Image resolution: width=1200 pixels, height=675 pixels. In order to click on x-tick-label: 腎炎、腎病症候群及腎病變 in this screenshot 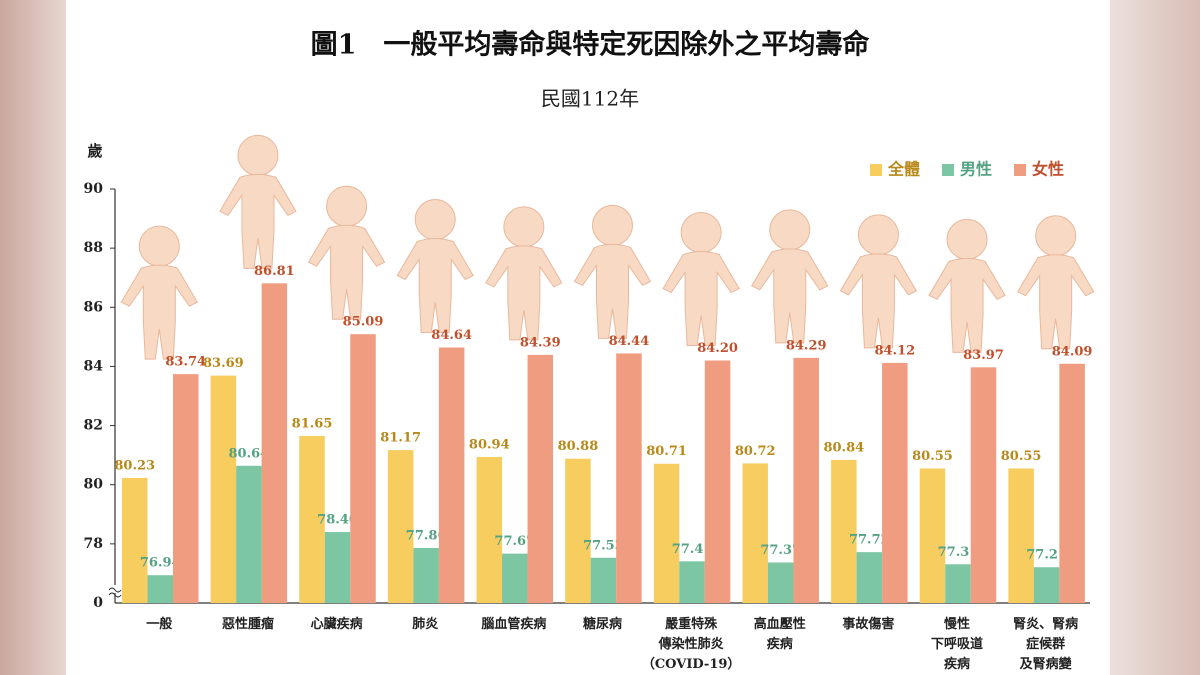, I will do `click(1045, 644)`.